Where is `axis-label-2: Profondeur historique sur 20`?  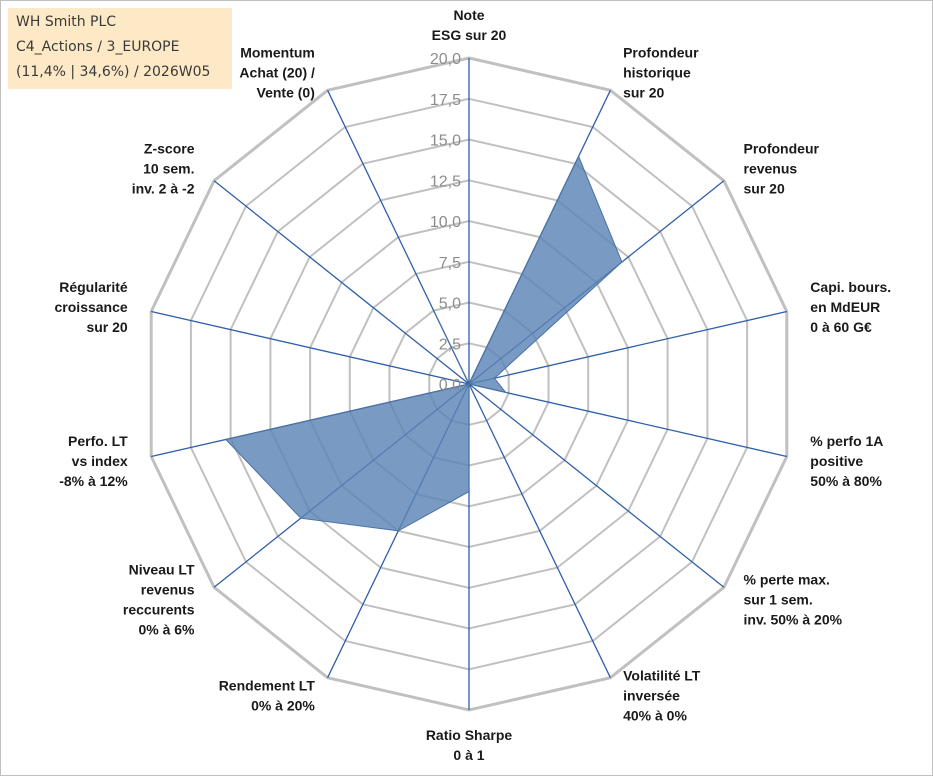
axis-label-2: Profondeur historique sur 20 is located at coordinates (661, 72).